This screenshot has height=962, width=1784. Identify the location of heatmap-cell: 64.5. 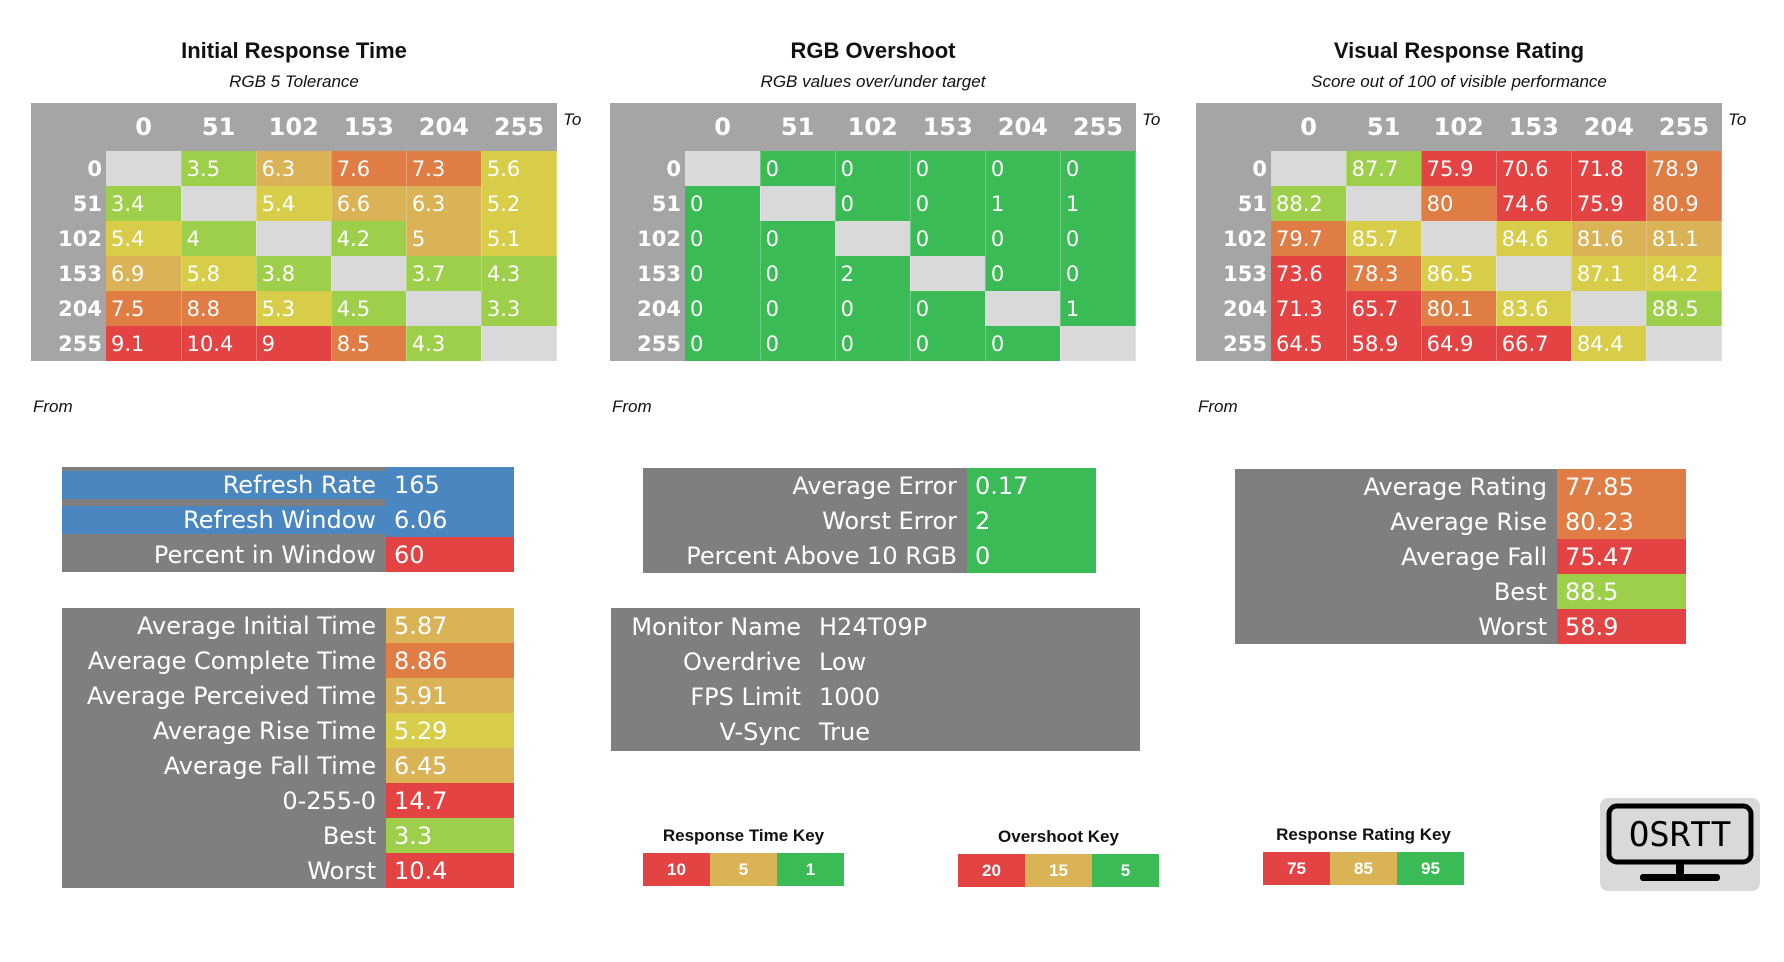
(1309, 343).